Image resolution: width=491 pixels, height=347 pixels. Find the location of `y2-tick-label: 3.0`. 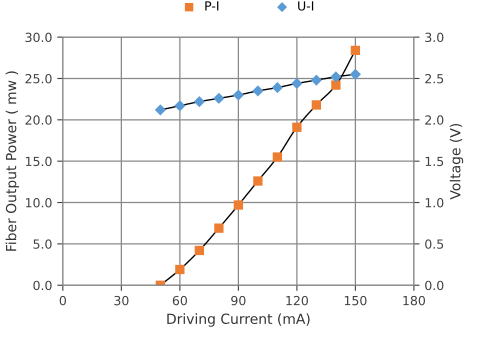

y2-tick-label: 3.0 is located at coordinates (434, 37).